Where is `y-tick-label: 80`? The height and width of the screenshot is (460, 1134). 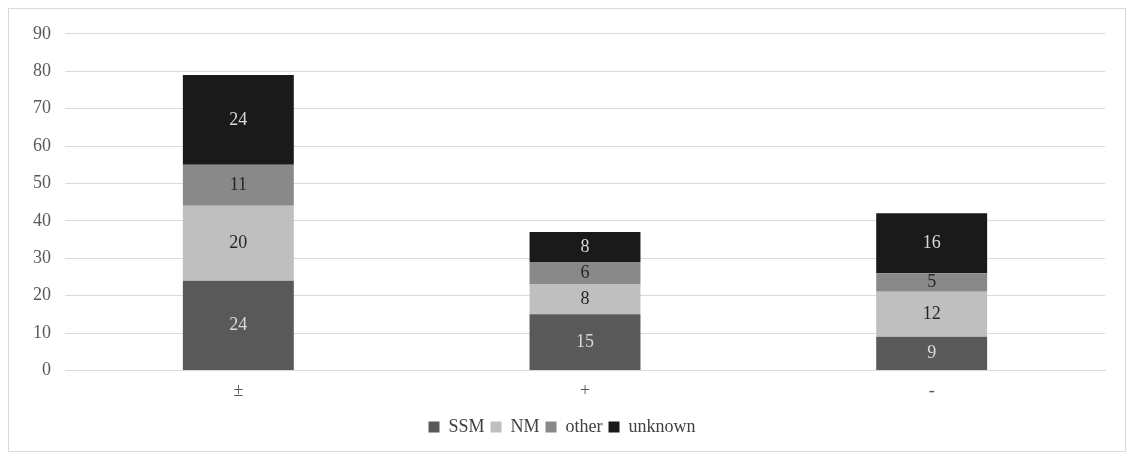
y-tick-label: 80 is located at coordinates (42, 69).